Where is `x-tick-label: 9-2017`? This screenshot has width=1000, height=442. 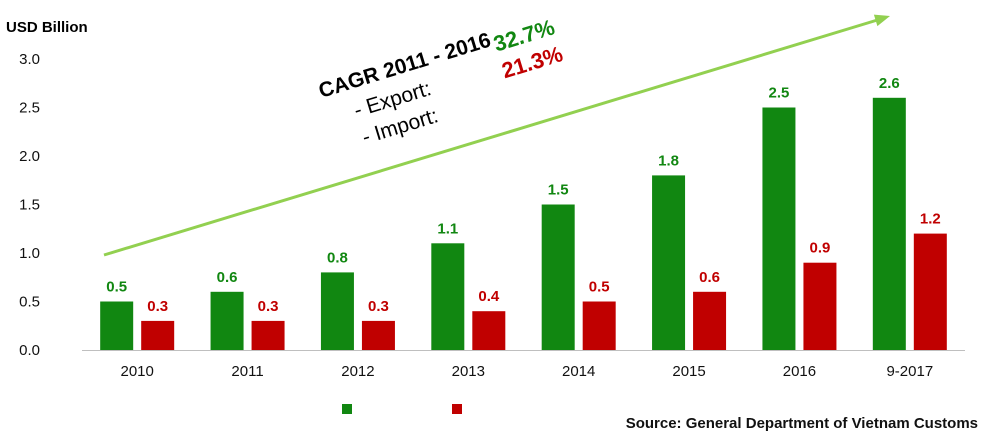
x-tick-label: 9-2017 is located at coordinates (909, 371).